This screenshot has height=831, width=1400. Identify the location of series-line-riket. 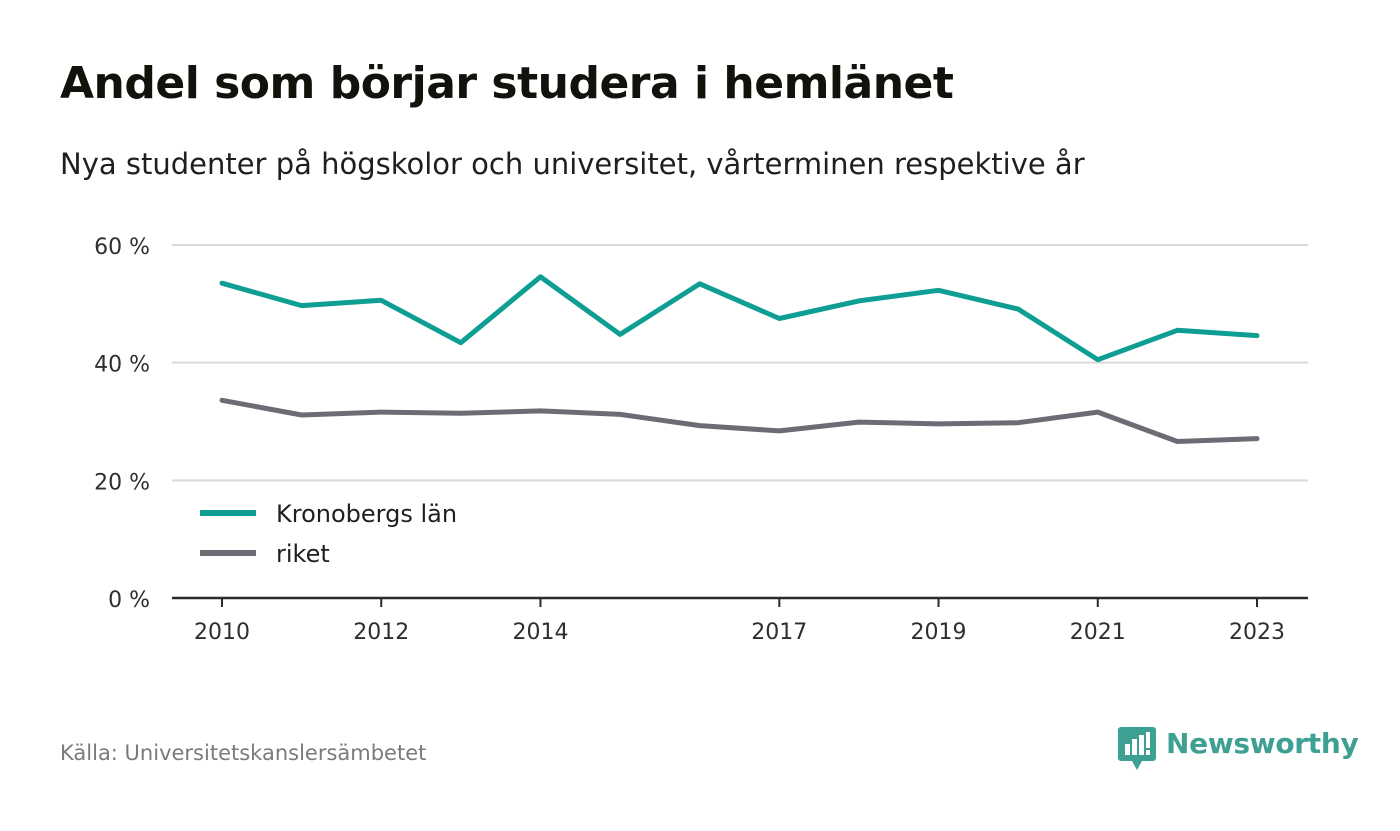
(739, 420).